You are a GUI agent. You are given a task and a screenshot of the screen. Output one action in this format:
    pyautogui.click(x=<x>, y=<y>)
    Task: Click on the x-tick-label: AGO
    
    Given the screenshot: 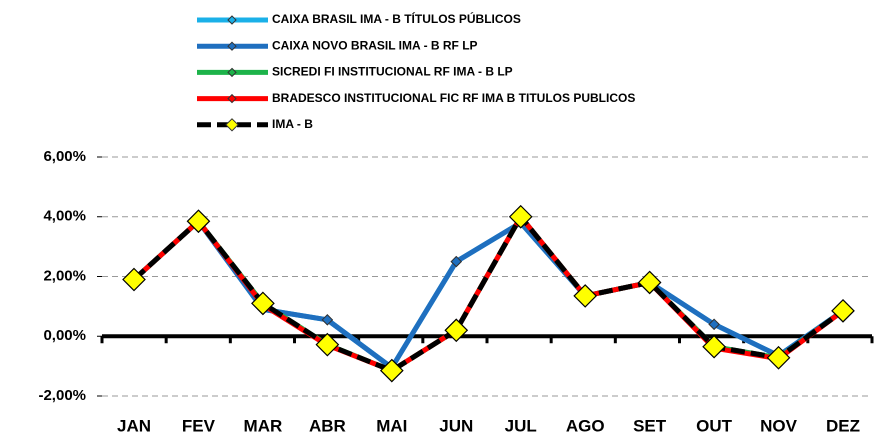 What is the action you would take?
    pyautogui.click(x=585, y=425)
    